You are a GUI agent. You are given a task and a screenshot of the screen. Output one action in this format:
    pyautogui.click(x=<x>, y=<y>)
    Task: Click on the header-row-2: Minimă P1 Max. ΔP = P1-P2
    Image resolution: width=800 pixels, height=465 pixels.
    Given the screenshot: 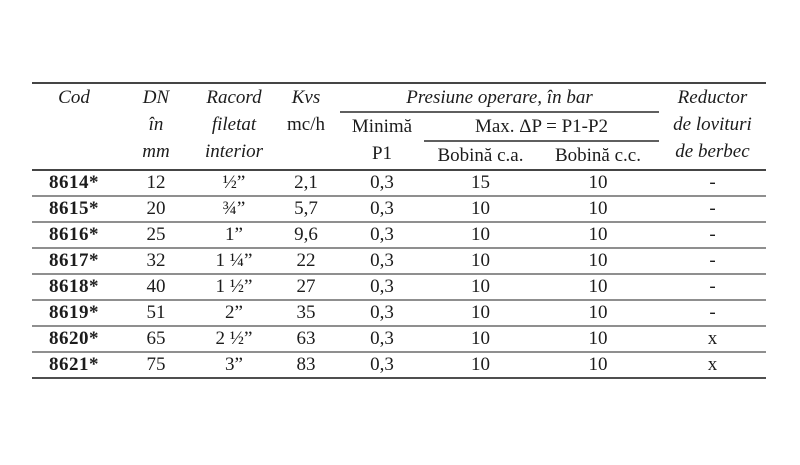 What is the action you would take?
    pyautogui.click(x=399, y=141)
    